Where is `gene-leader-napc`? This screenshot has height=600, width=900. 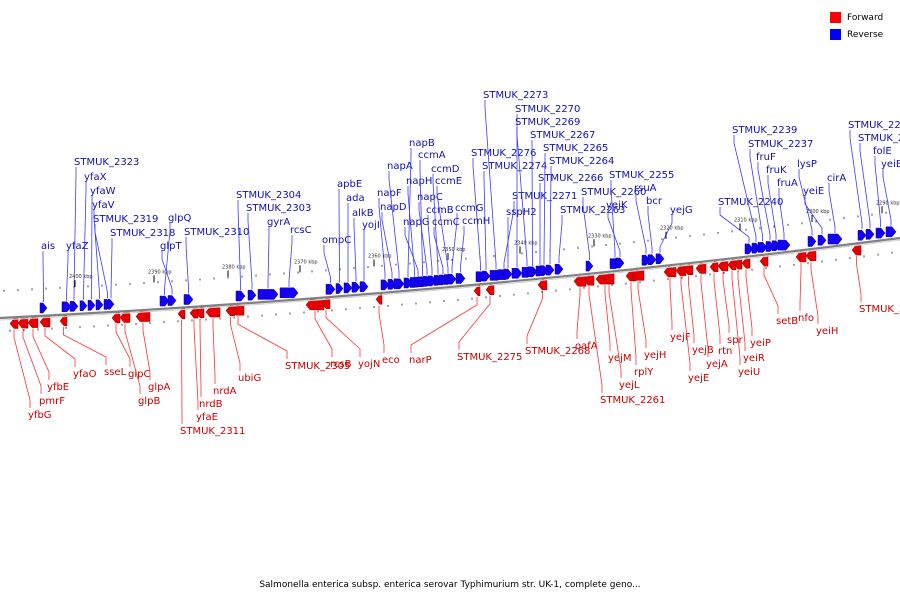 gene-leader-napc is located at coordinates (423, 239).